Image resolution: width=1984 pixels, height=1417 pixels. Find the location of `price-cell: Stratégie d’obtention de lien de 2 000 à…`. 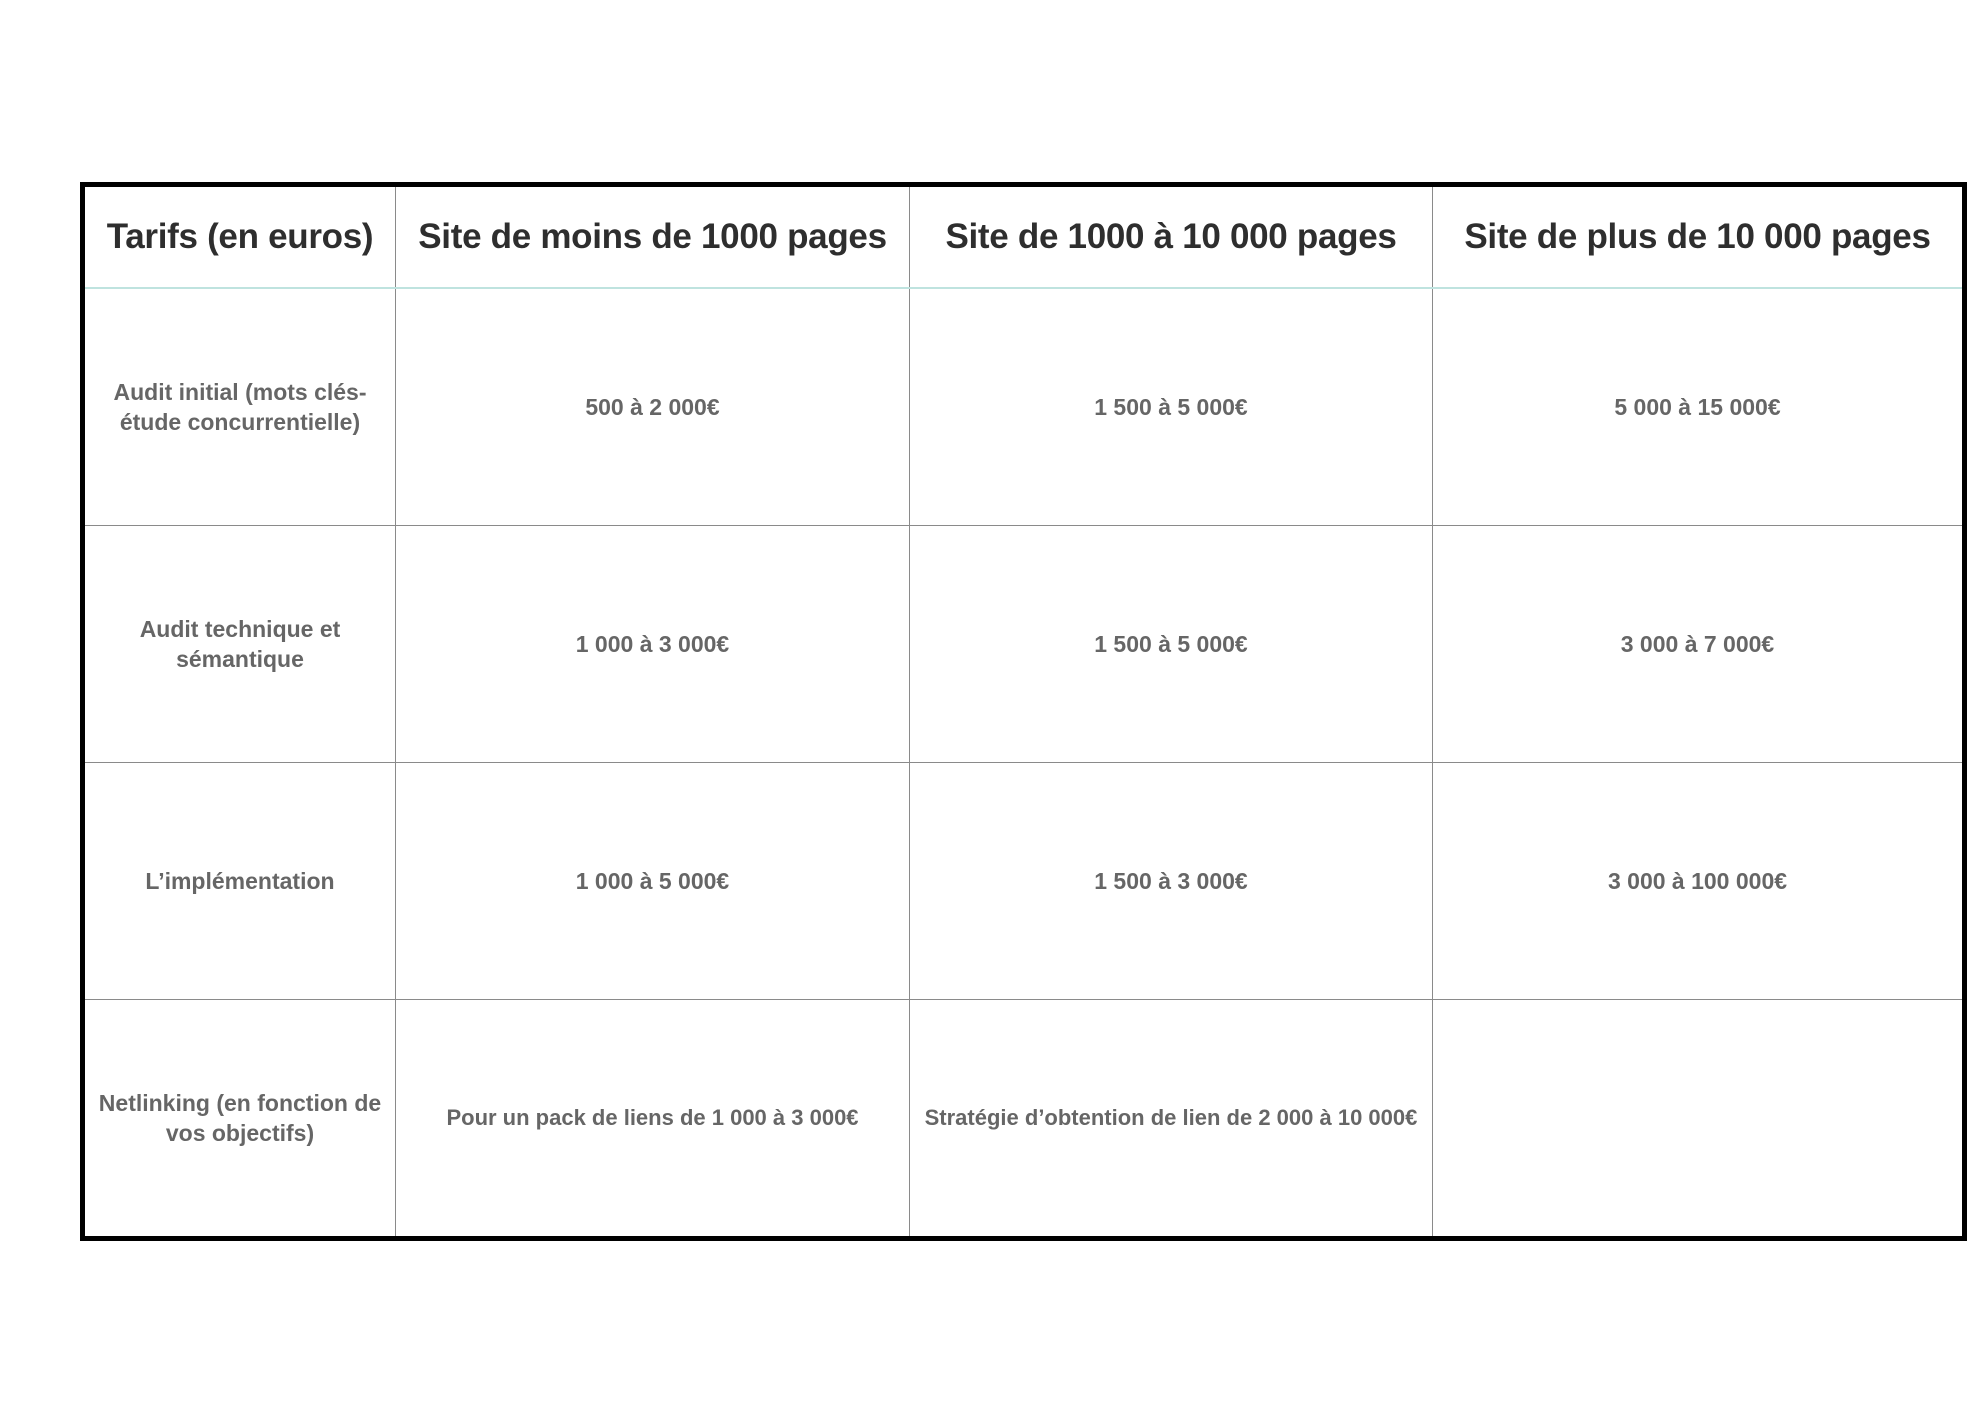

price-cell: Stratégie d’obtention de lien de 2 000 à… is located at coordinates (1171, 1119).